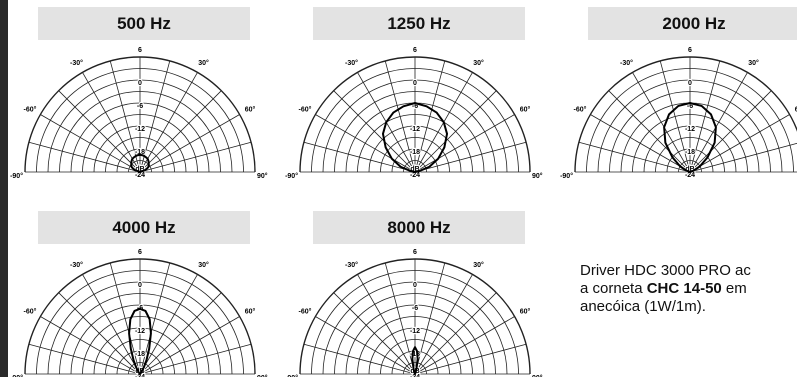 This screenshot has width=797, height=377. What do you see at coordinates (144, 227) in the screenshot?
I see `chart-title-4000hz: 4000 Hz` at bounding box center [144, 227].